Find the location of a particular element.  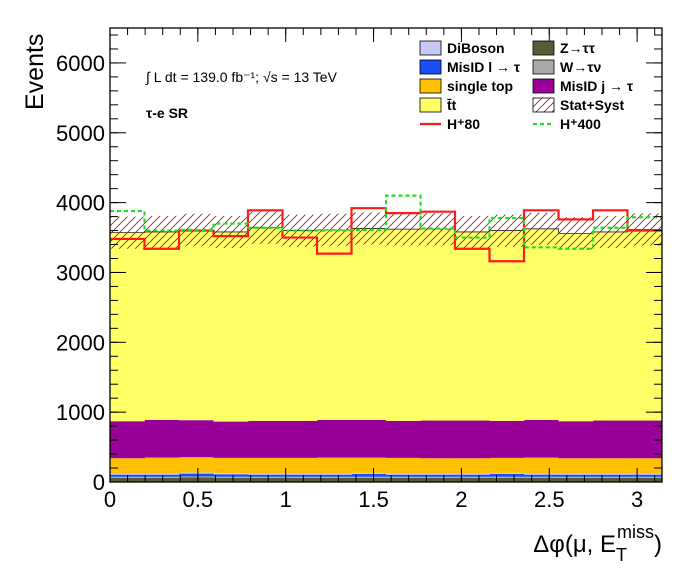

legend-entry-0-swatch is located at coordinates (430, 48).